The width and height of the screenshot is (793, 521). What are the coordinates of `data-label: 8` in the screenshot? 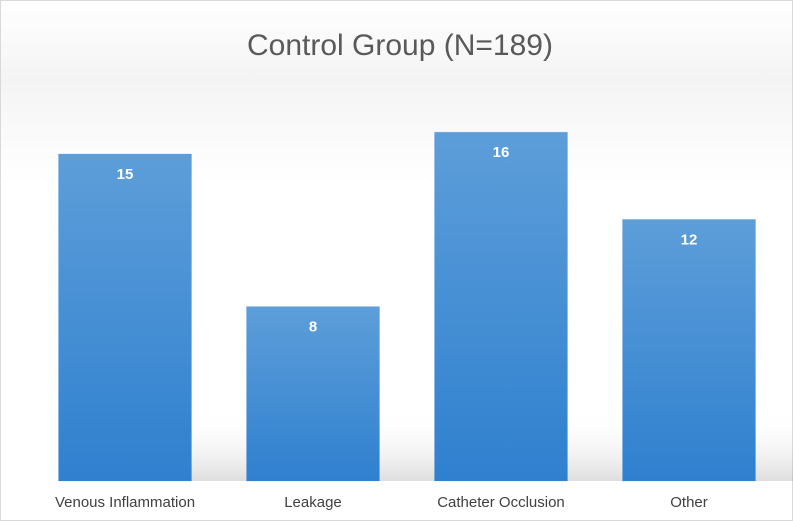 It's located at (313, 327).